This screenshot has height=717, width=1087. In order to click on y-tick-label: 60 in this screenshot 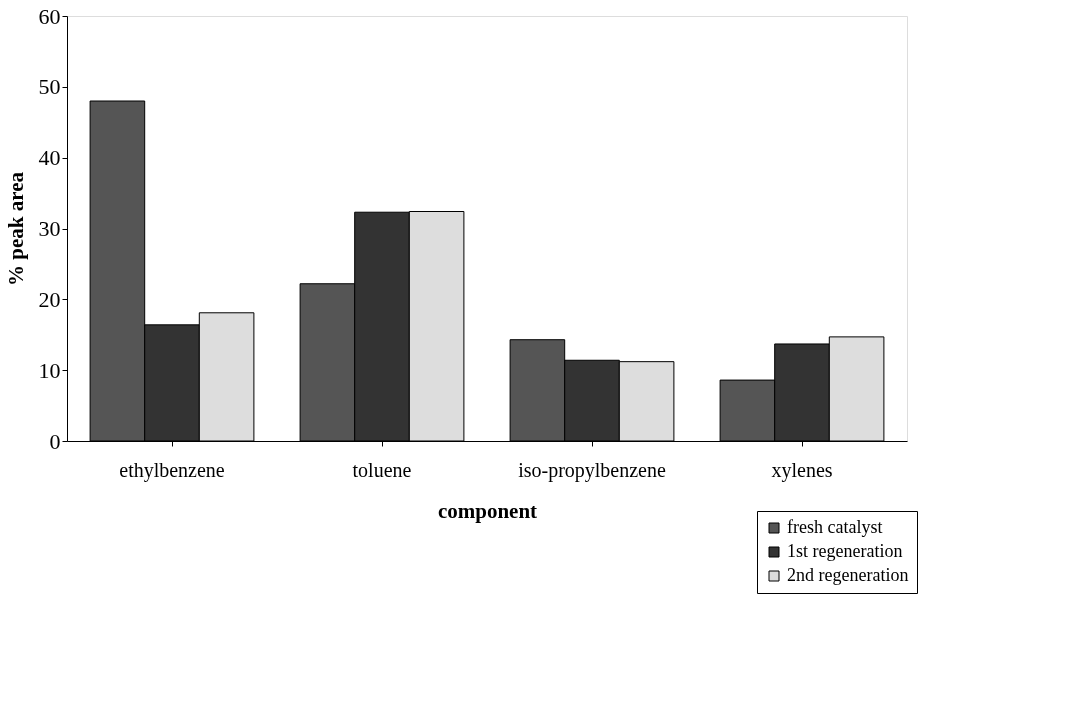, I will do `click(49, 16)`.